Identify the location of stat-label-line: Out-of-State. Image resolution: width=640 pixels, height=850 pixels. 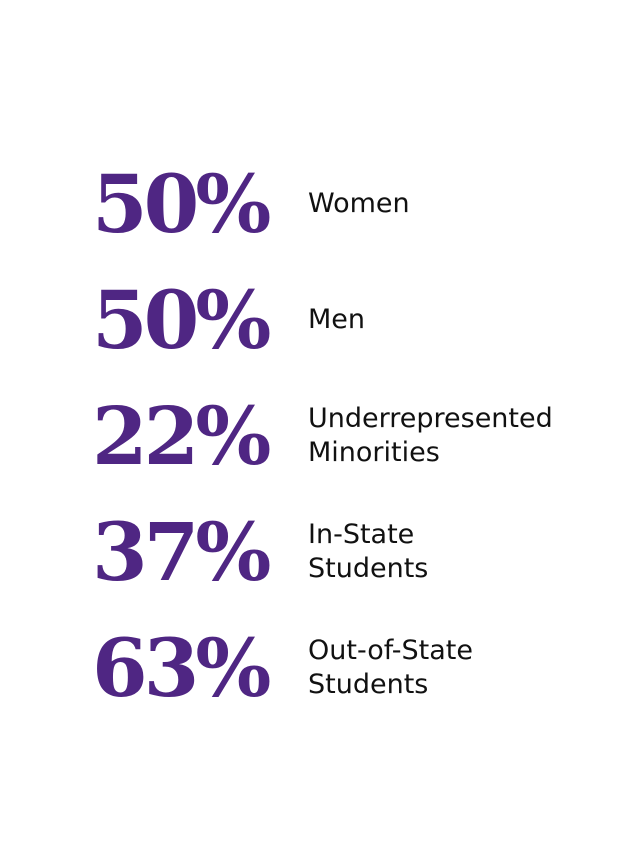
(390, 650).